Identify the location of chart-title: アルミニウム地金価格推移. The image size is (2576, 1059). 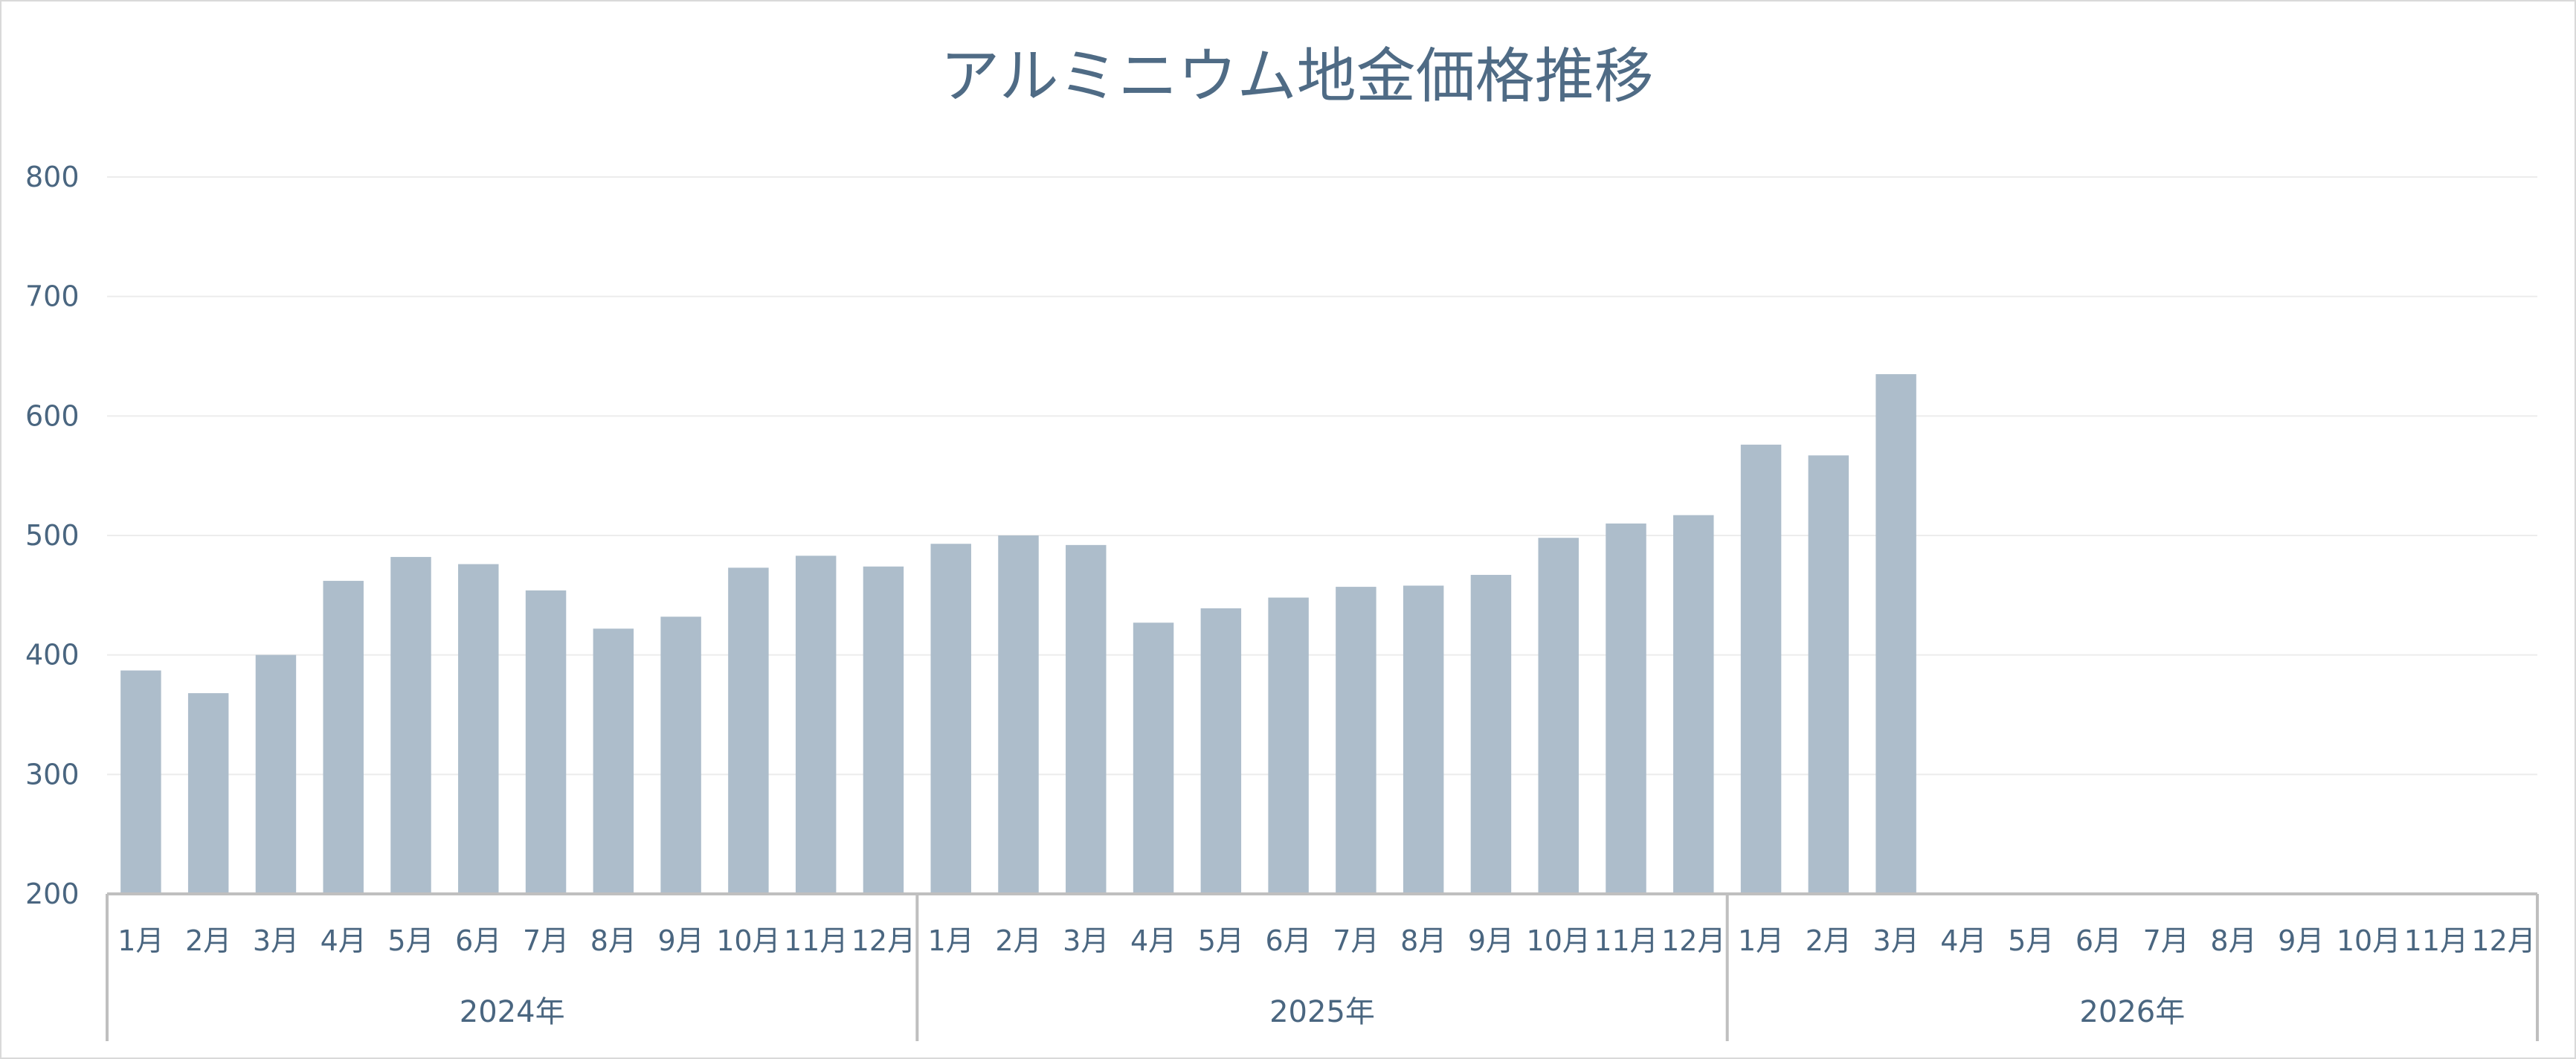
(1296, 76).